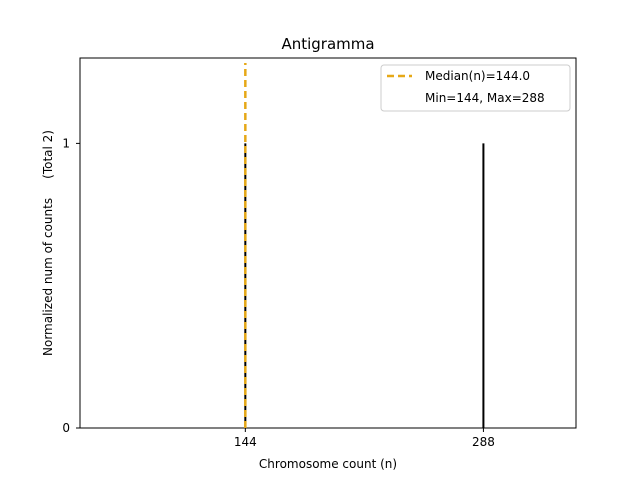 The height and width of the screenshot is (480, 640). Describe the element at coordinates (245, 442) in the screenshot. I see `x-tick-label: 144` at that location.